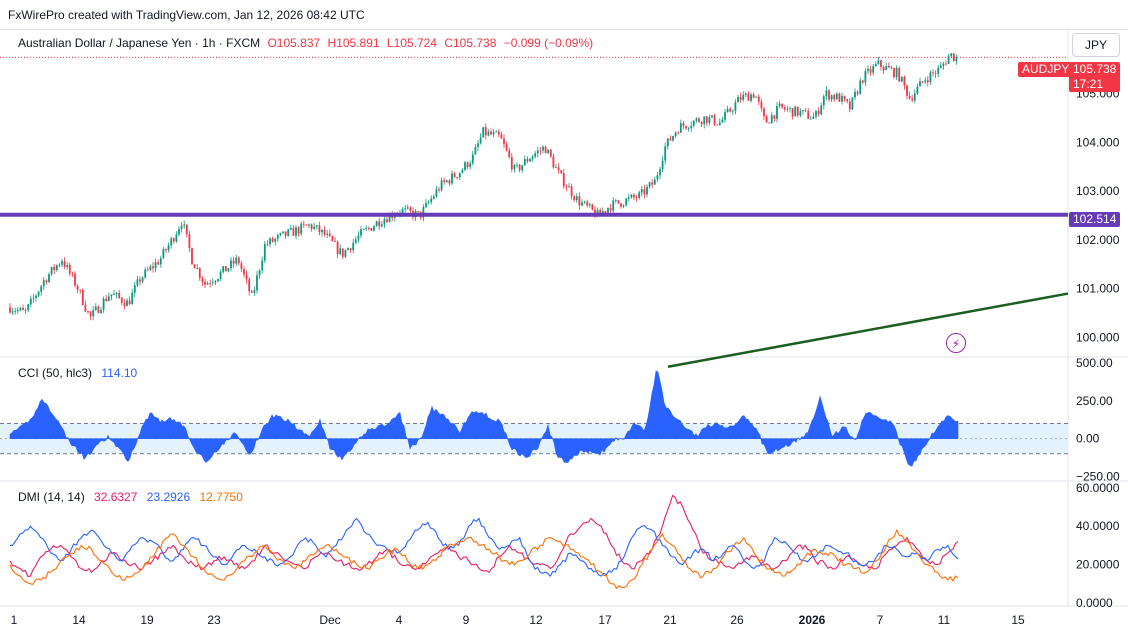 This screenshot has height=641, width=1128. I want to click on dmi-minus-line, so click(484, 547).